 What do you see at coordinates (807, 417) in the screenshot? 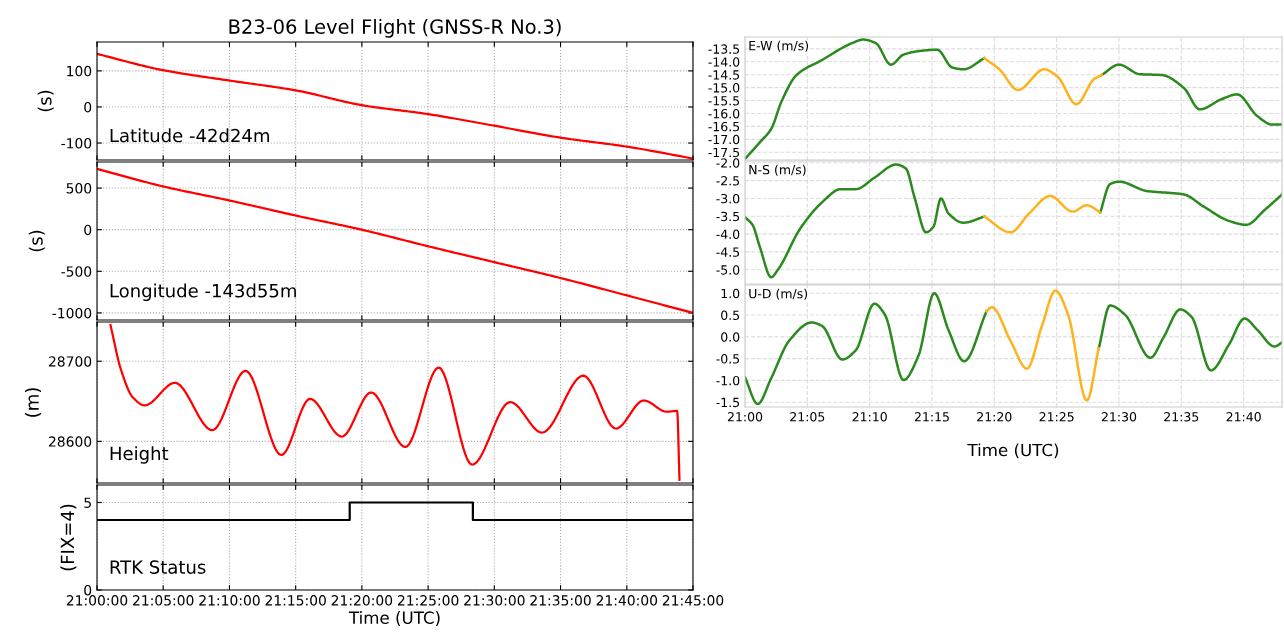
I see `x-tick-label: 21:05` at bounding box center [807, 417].